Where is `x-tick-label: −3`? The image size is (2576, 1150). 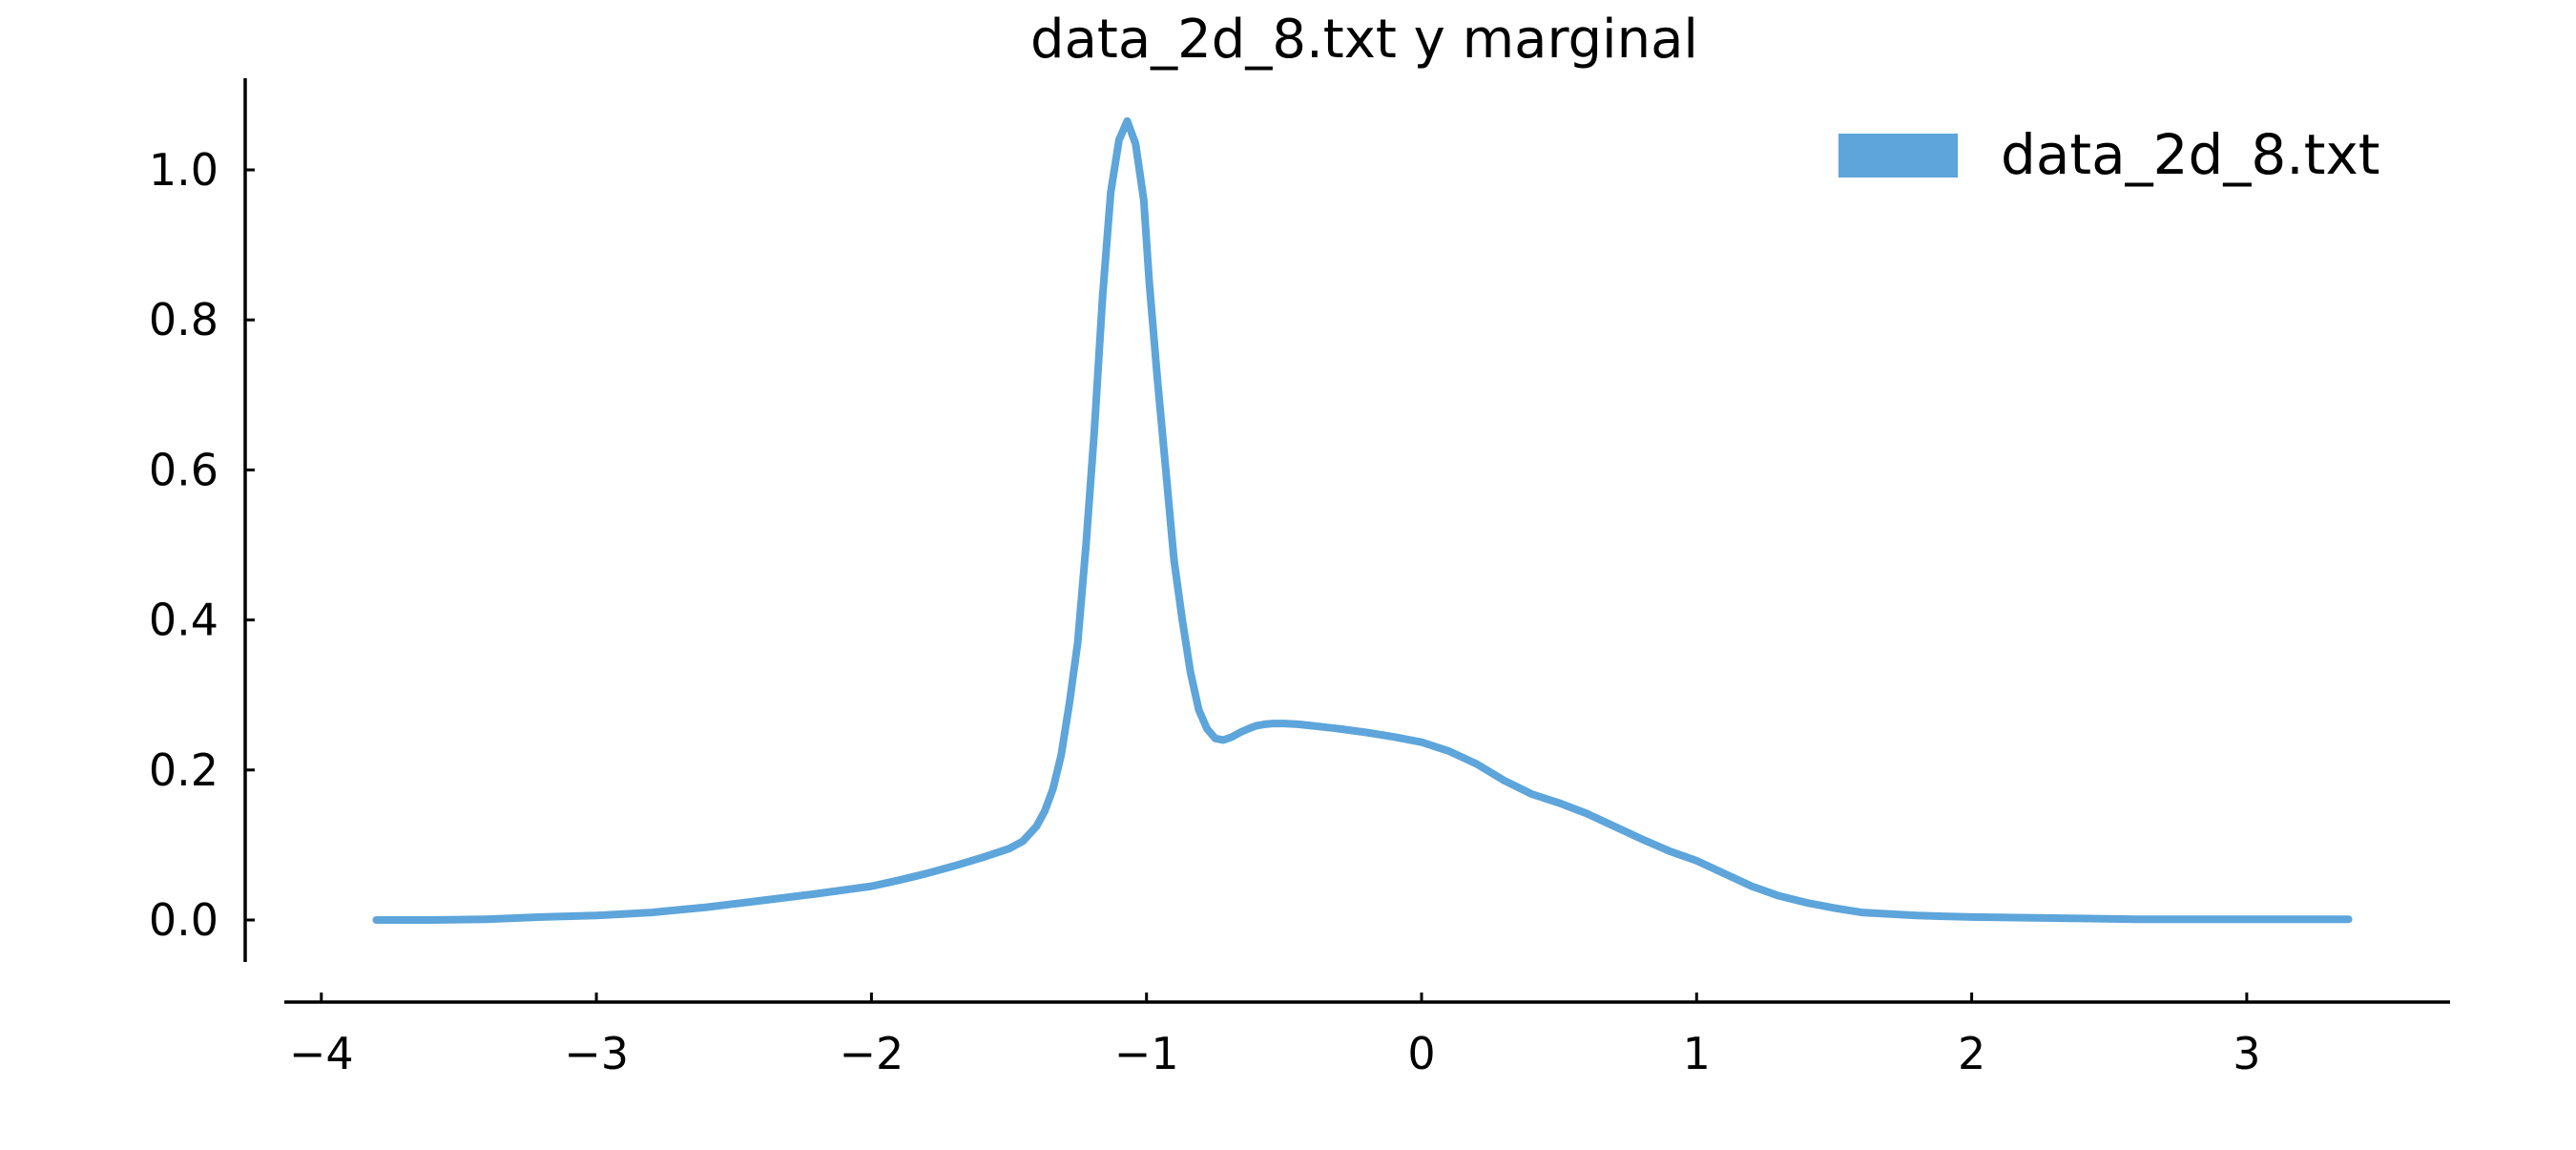
x-tick-label: −3 is located at coordinates (596, 1053).